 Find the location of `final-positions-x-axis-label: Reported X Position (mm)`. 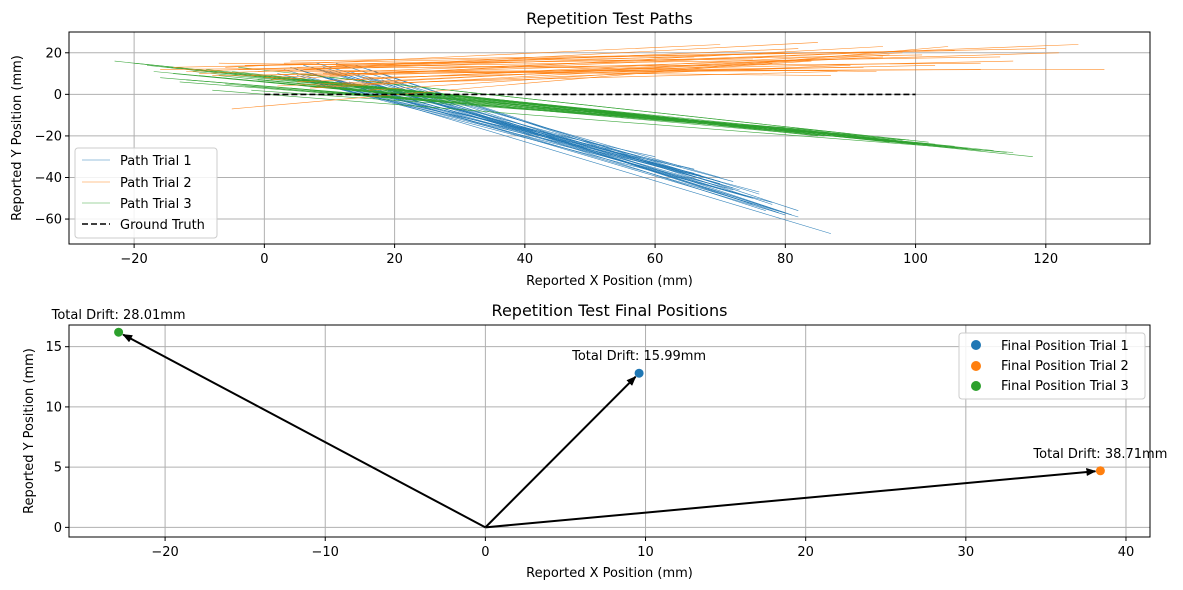

final-positions-x-axis-label: Reported X Position (mm) is located at coordinates (609, 573).